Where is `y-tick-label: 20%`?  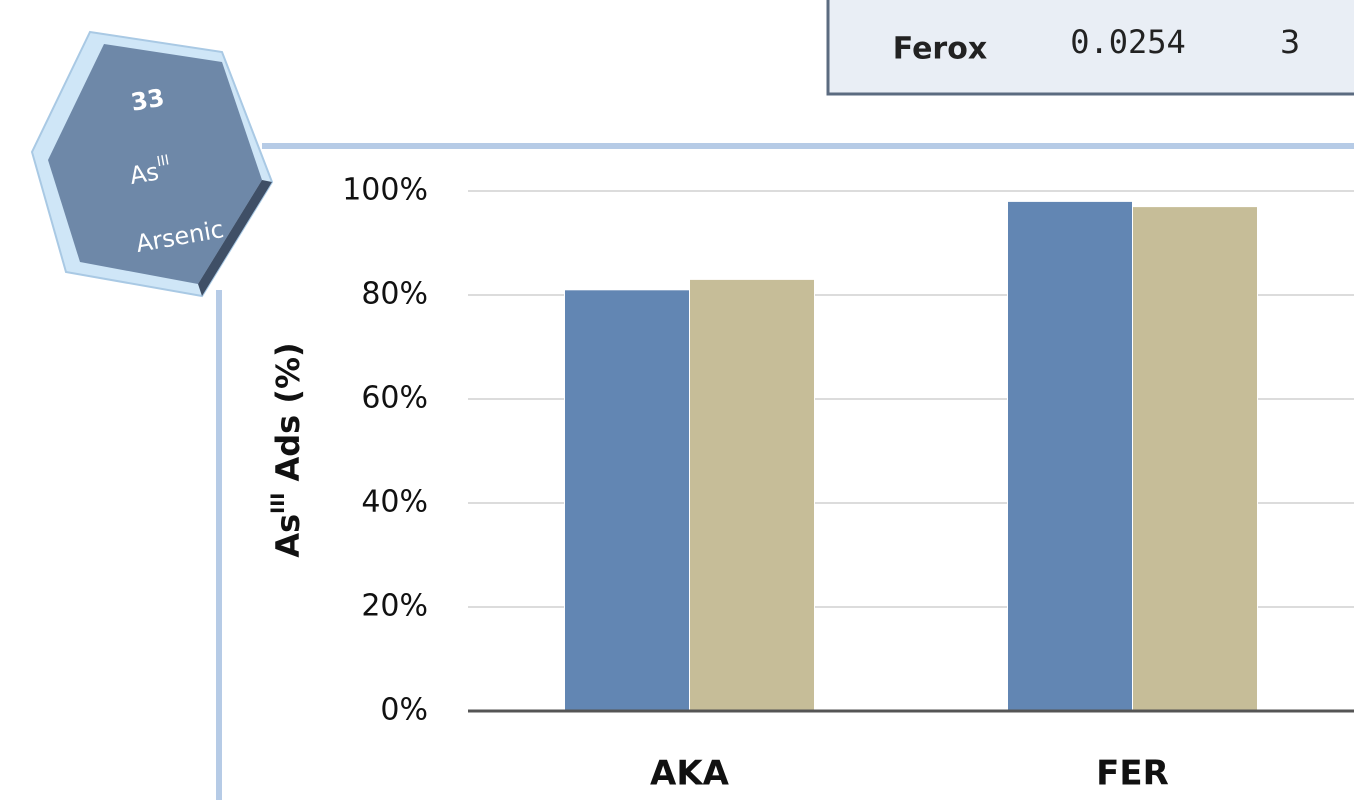 y-tick-label: 20% is located at coordinates (394, 606).